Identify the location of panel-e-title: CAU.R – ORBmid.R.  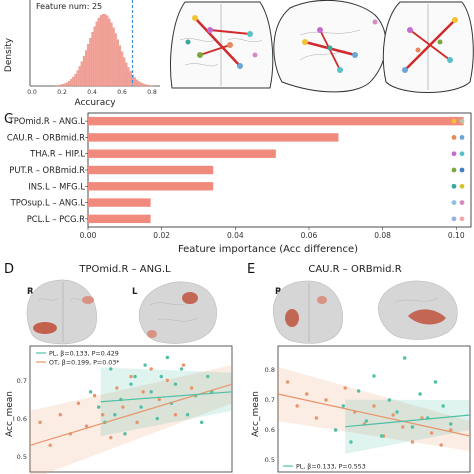
(354, 269).